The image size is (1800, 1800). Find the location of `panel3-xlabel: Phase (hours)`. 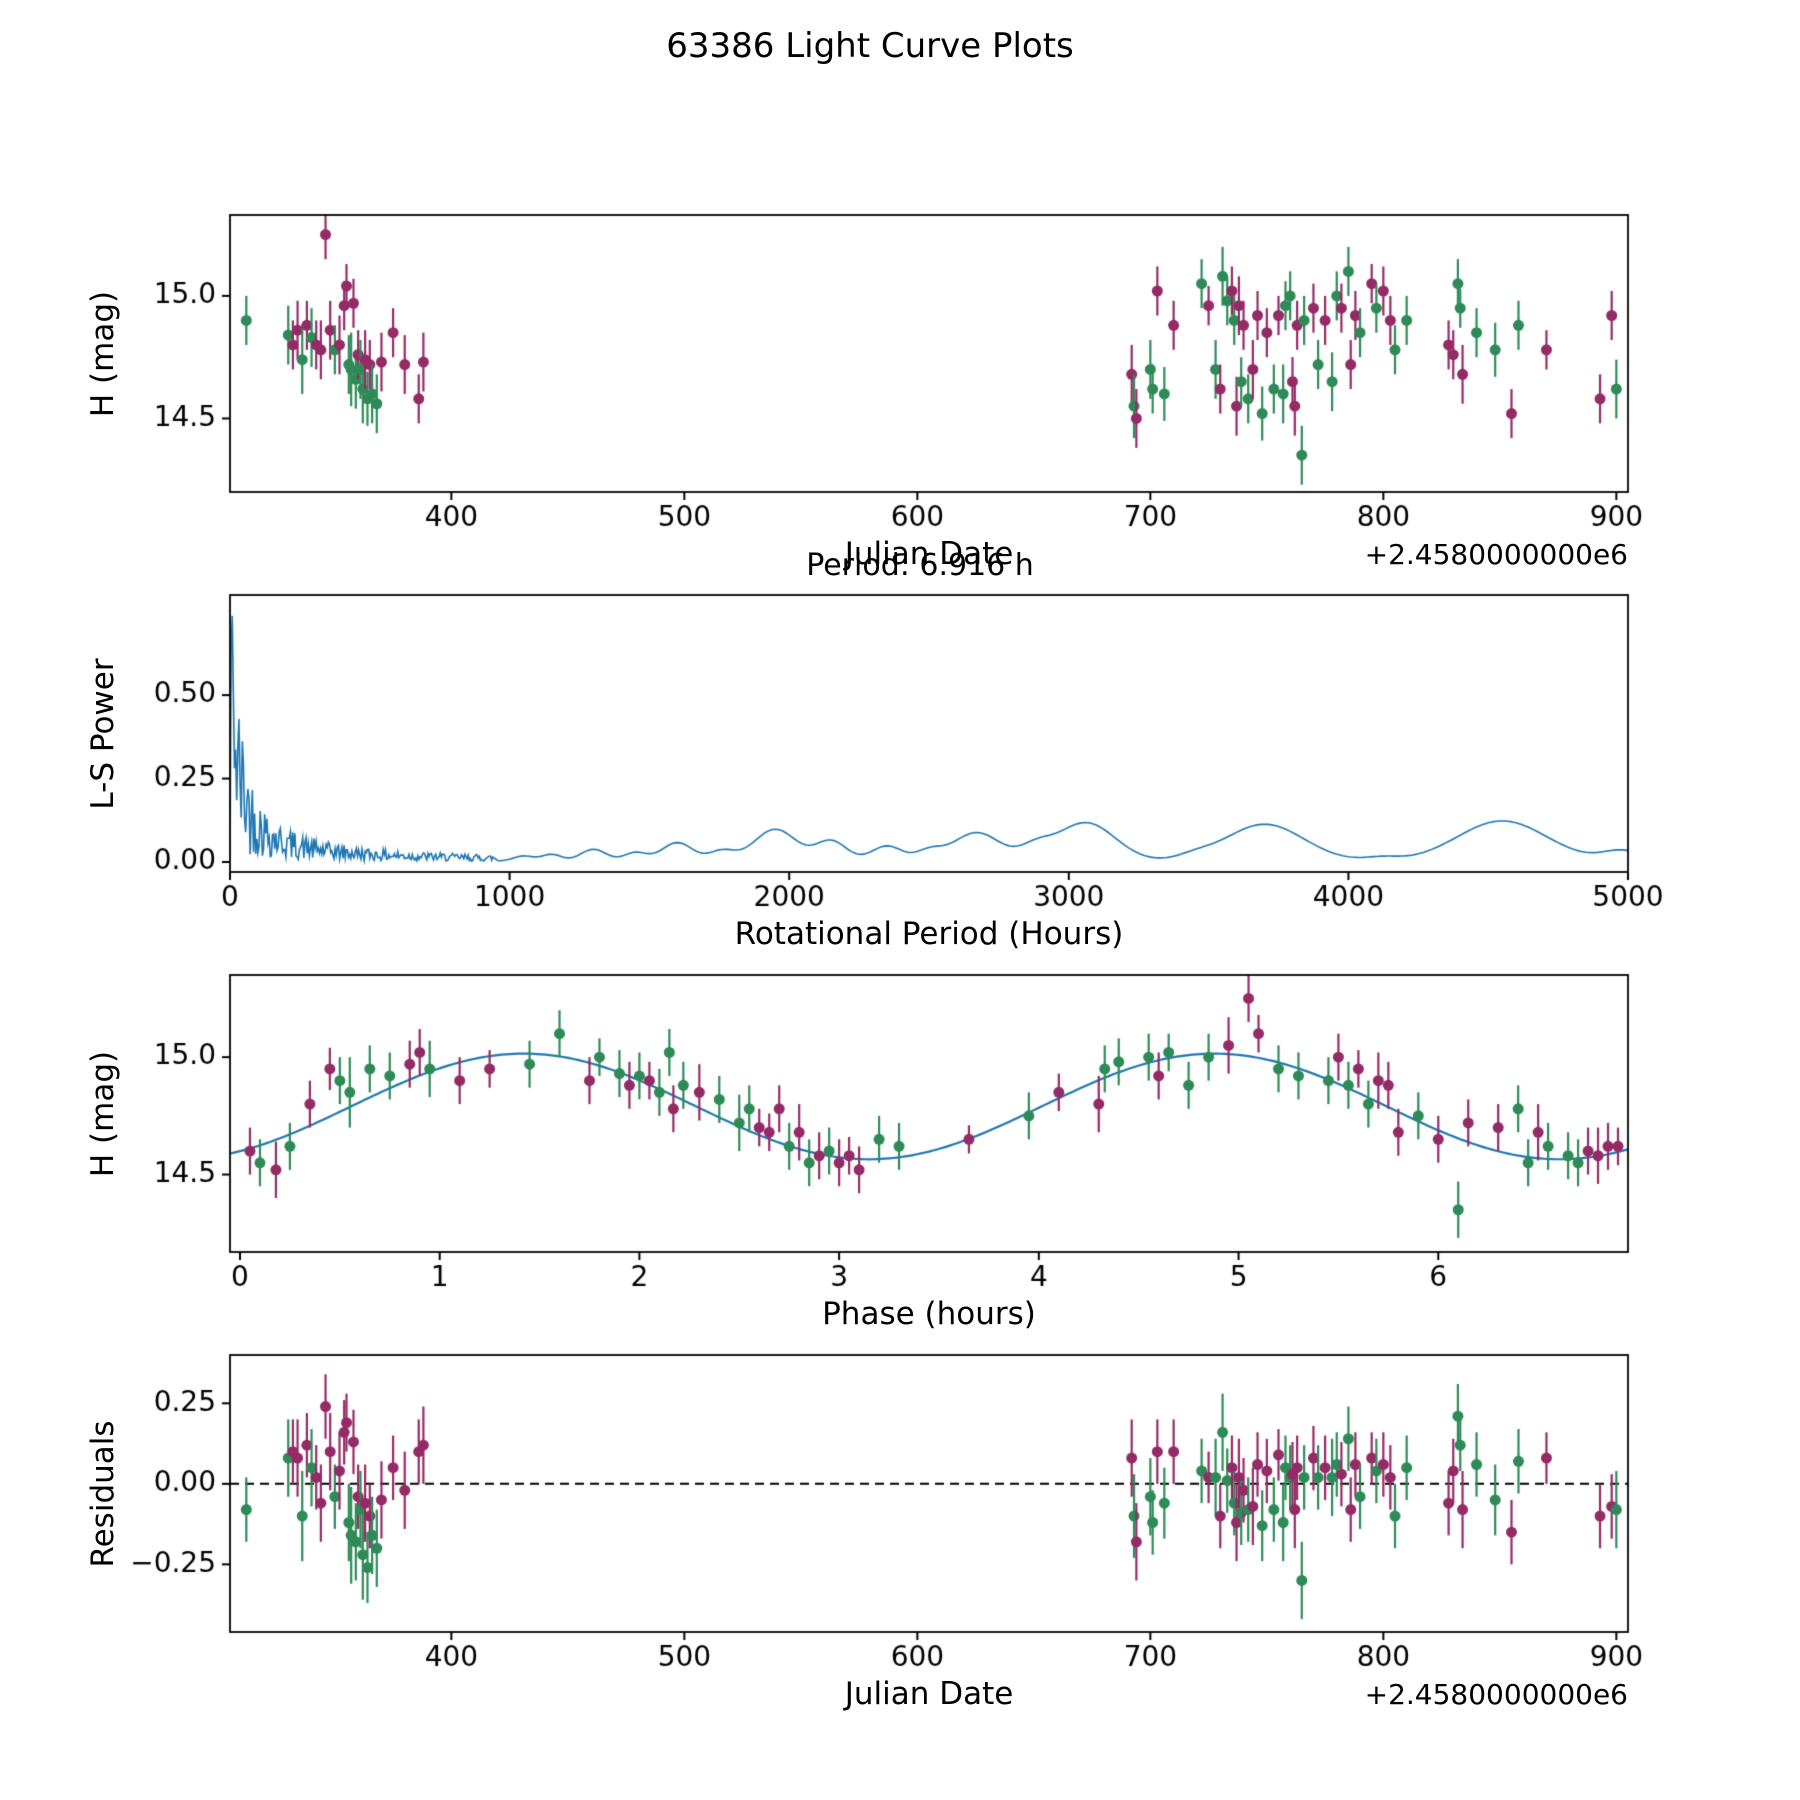

panel3-xlabel: Phase (hours) is located at coordinates (929, 1314).